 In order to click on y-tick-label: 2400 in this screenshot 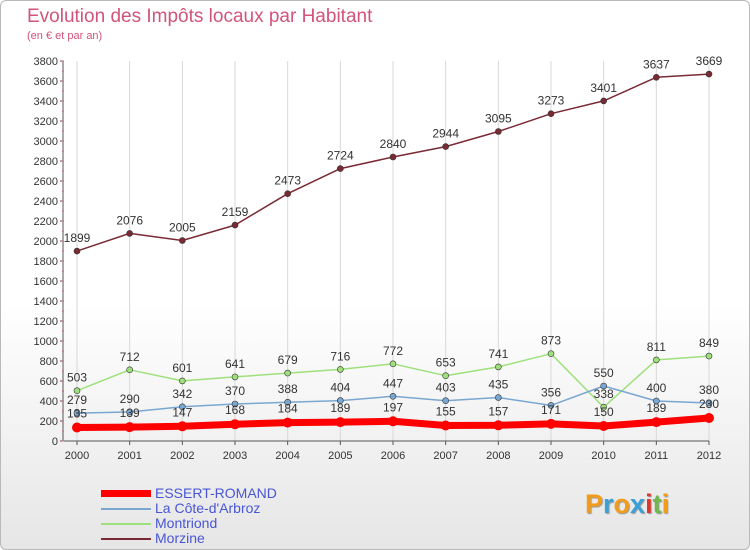, I will do `click(46, 202)`.